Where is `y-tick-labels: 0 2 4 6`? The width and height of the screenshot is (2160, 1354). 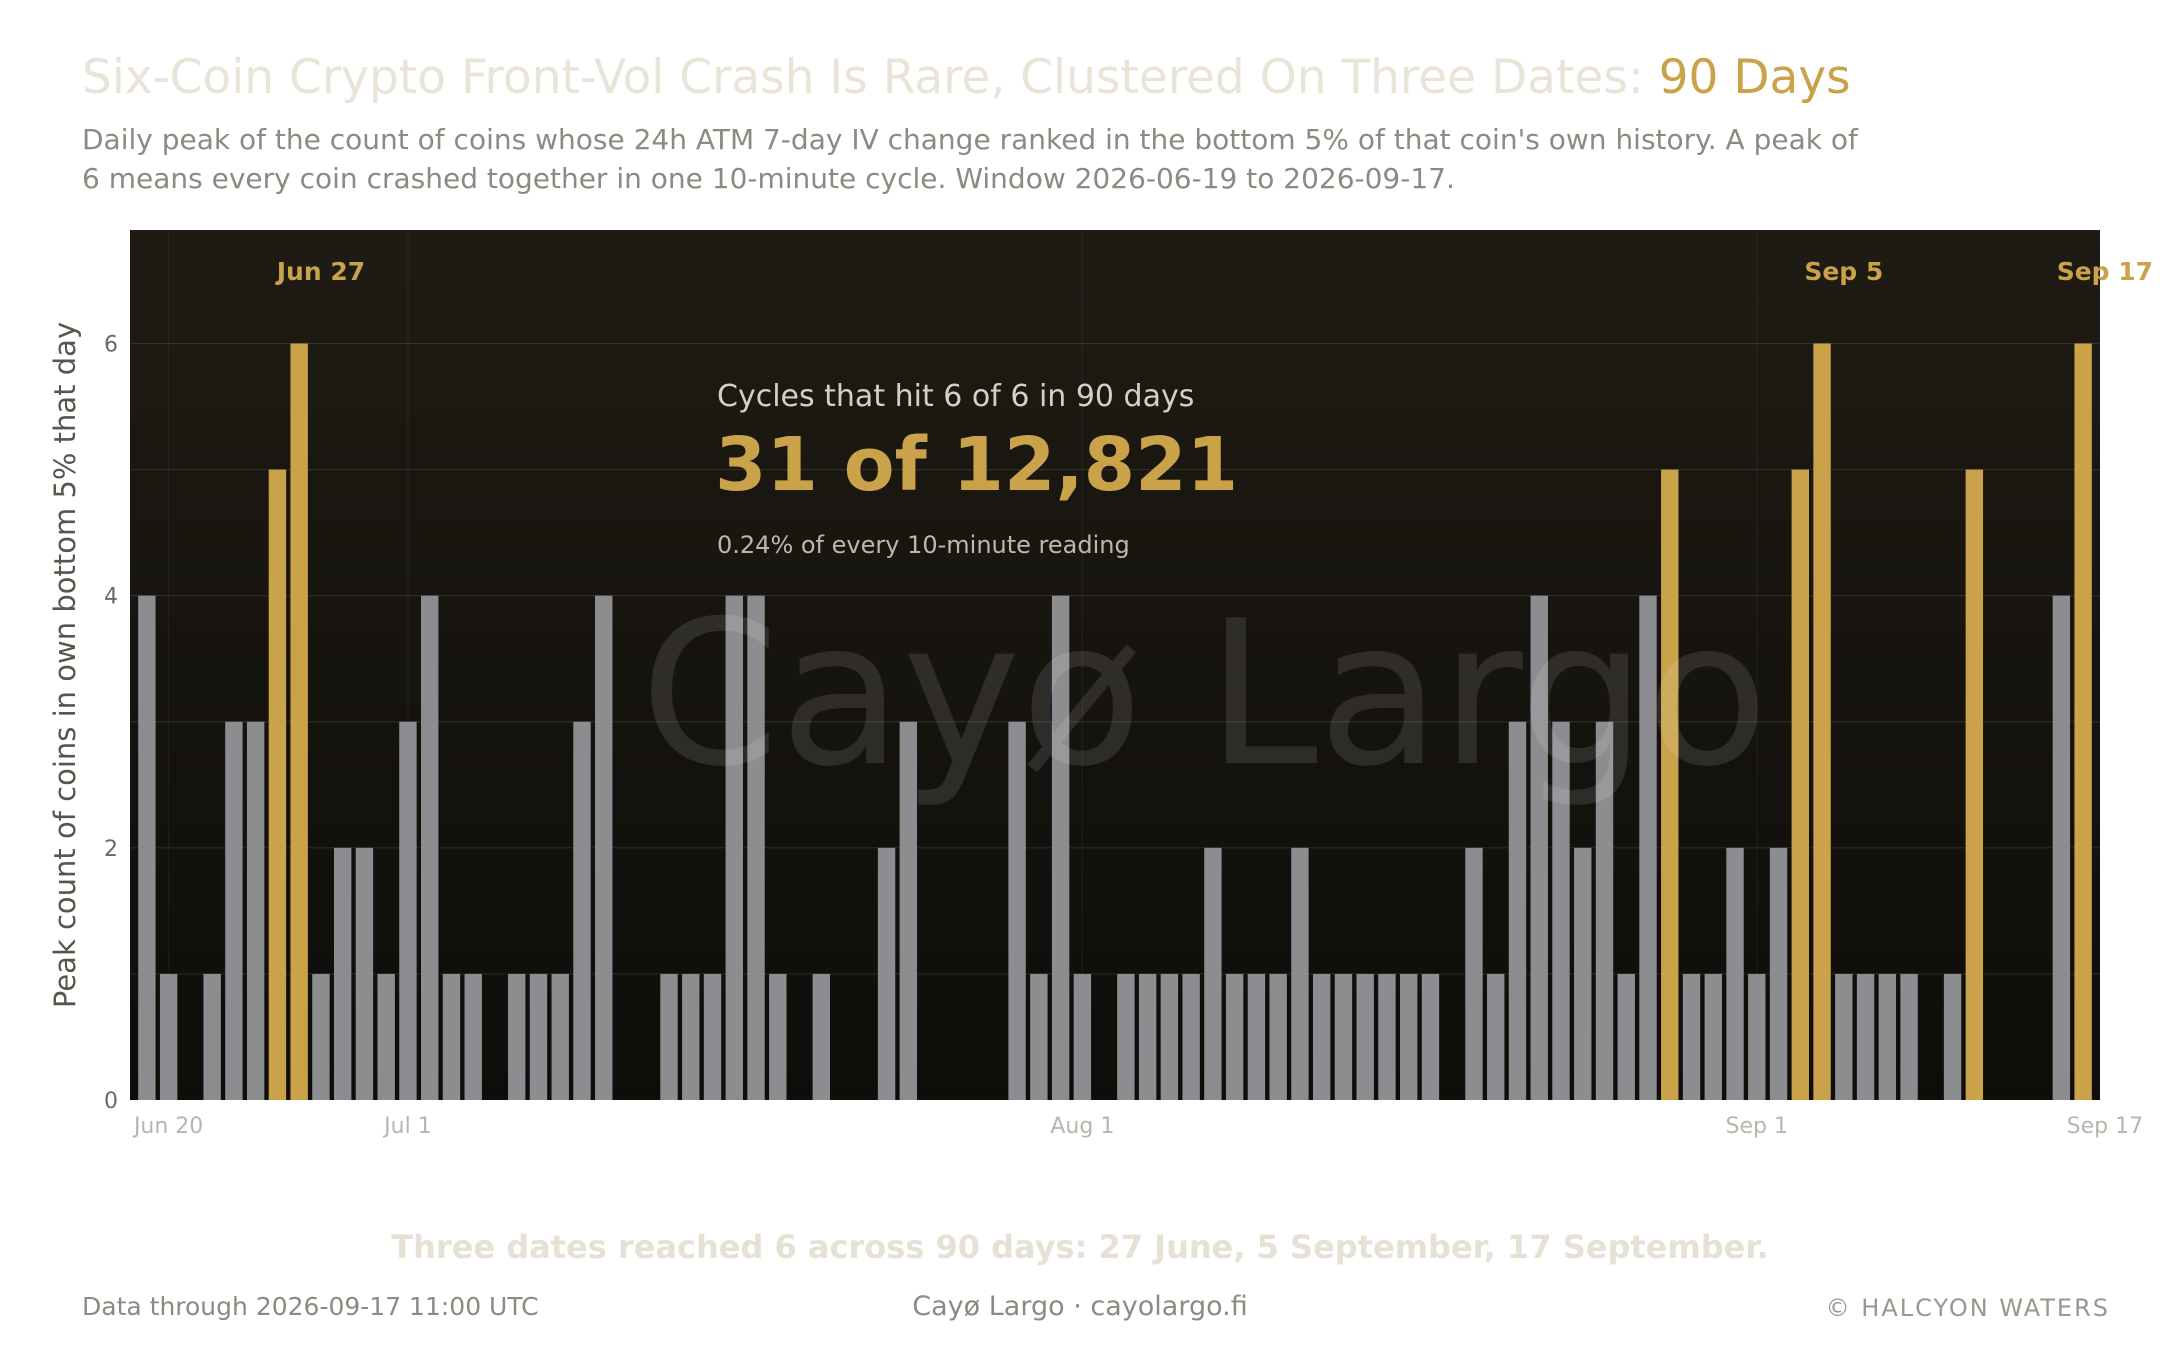 y-tick-labels: 0 2 4 6 is located at coordinates (111, 723).